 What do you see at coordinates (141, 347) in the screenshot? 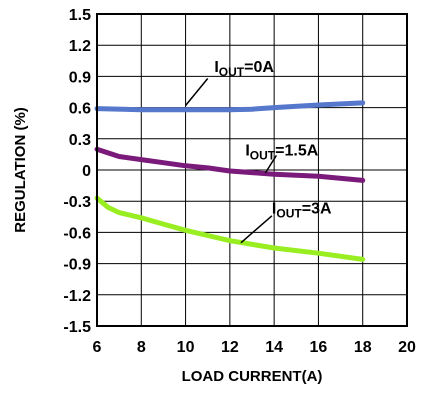
I see `x-tick-label: 8` at bounding box center [141, 347].